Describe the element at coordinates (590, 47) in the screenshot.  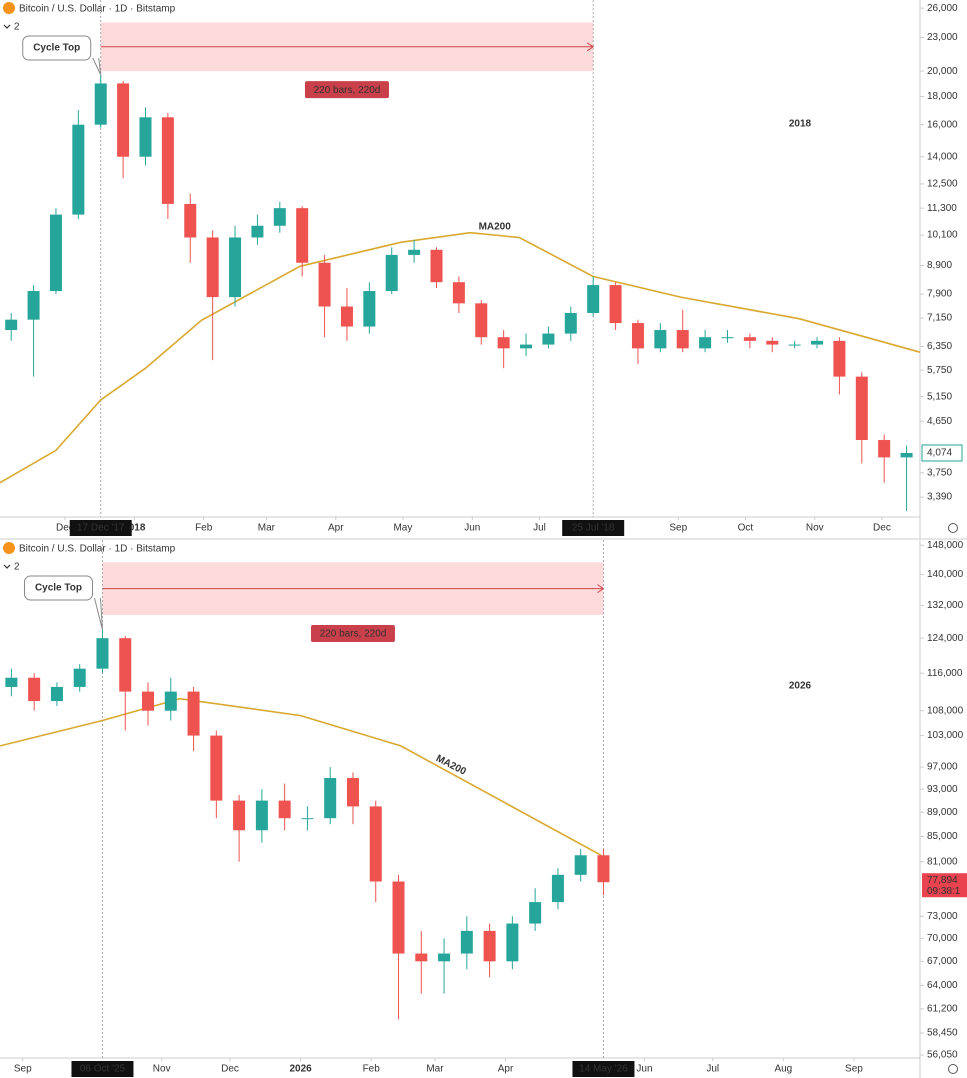
I see `range-arrow-head` at that location.